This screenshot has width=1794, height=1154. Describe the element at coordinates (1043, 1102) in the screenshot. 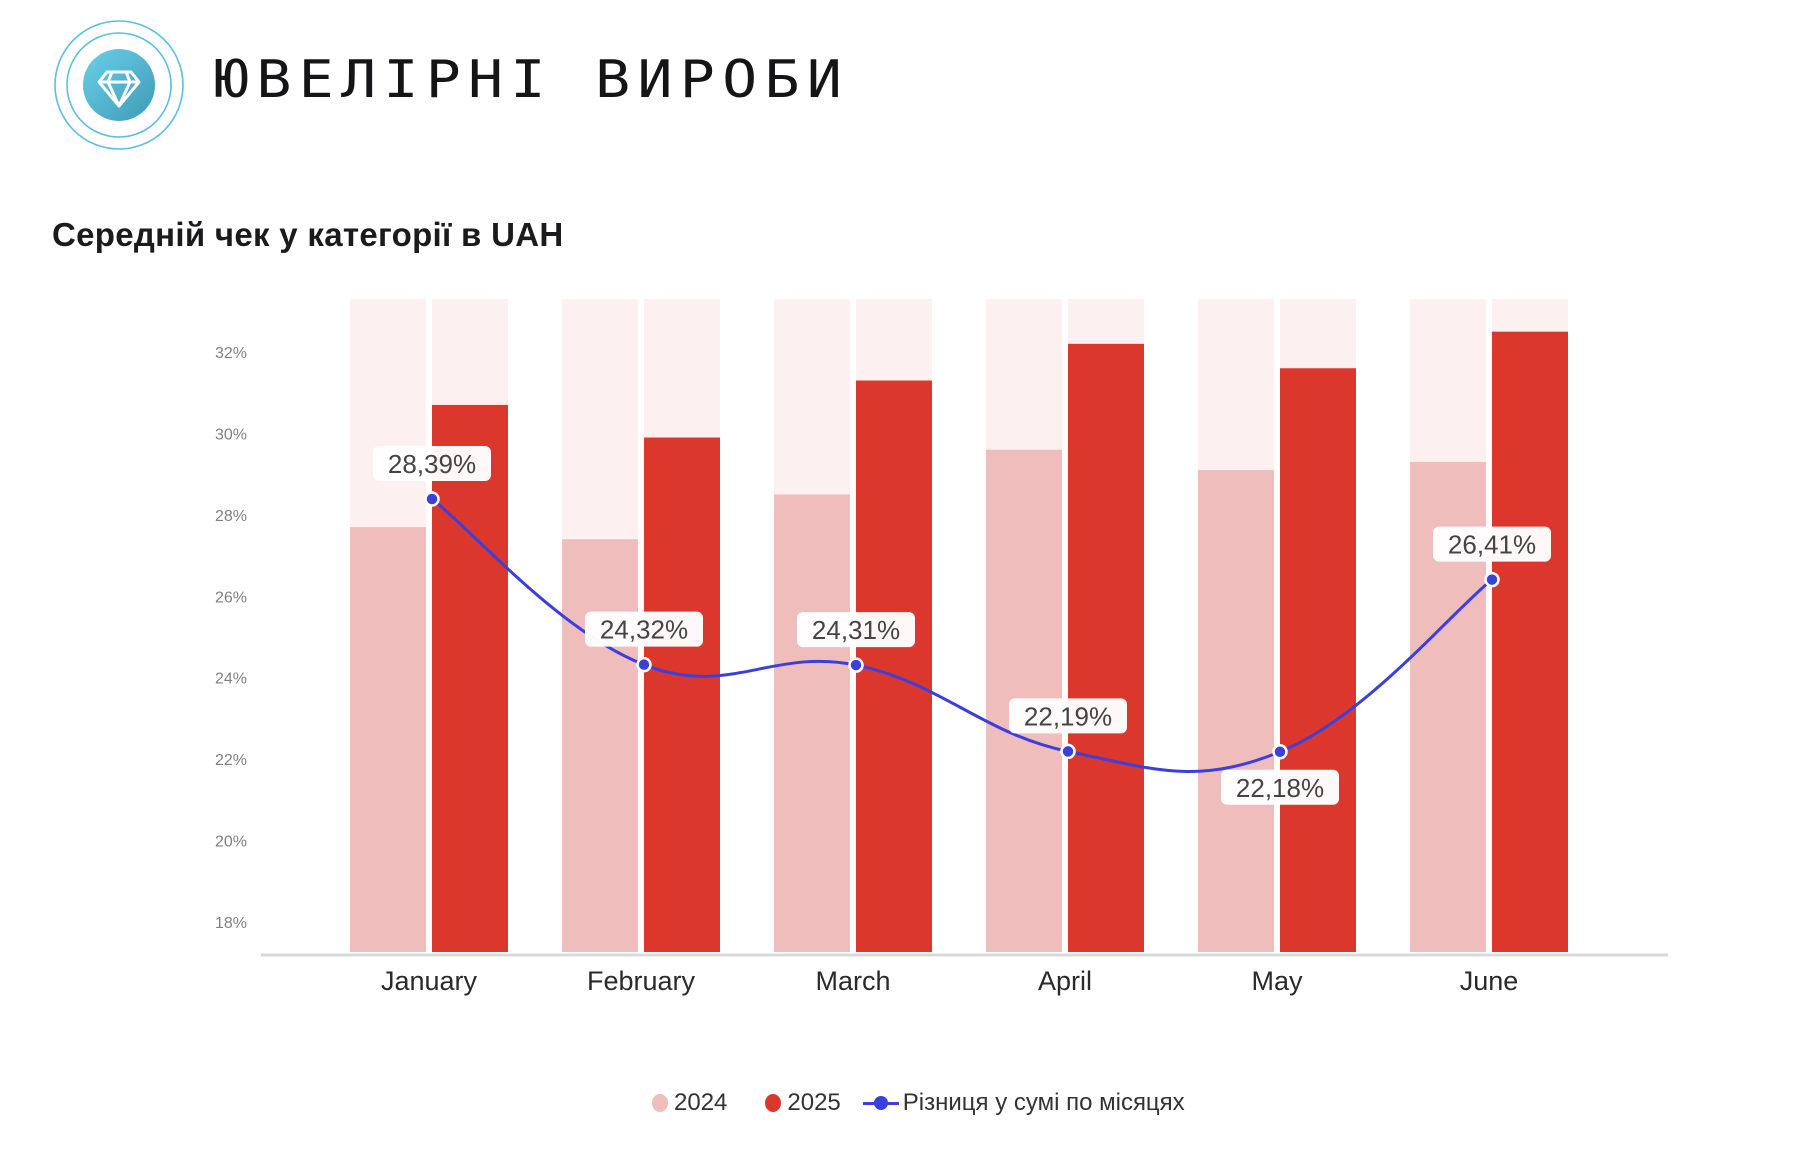

I see `legend-label: Різниця у сумі по місяцях` at that location.